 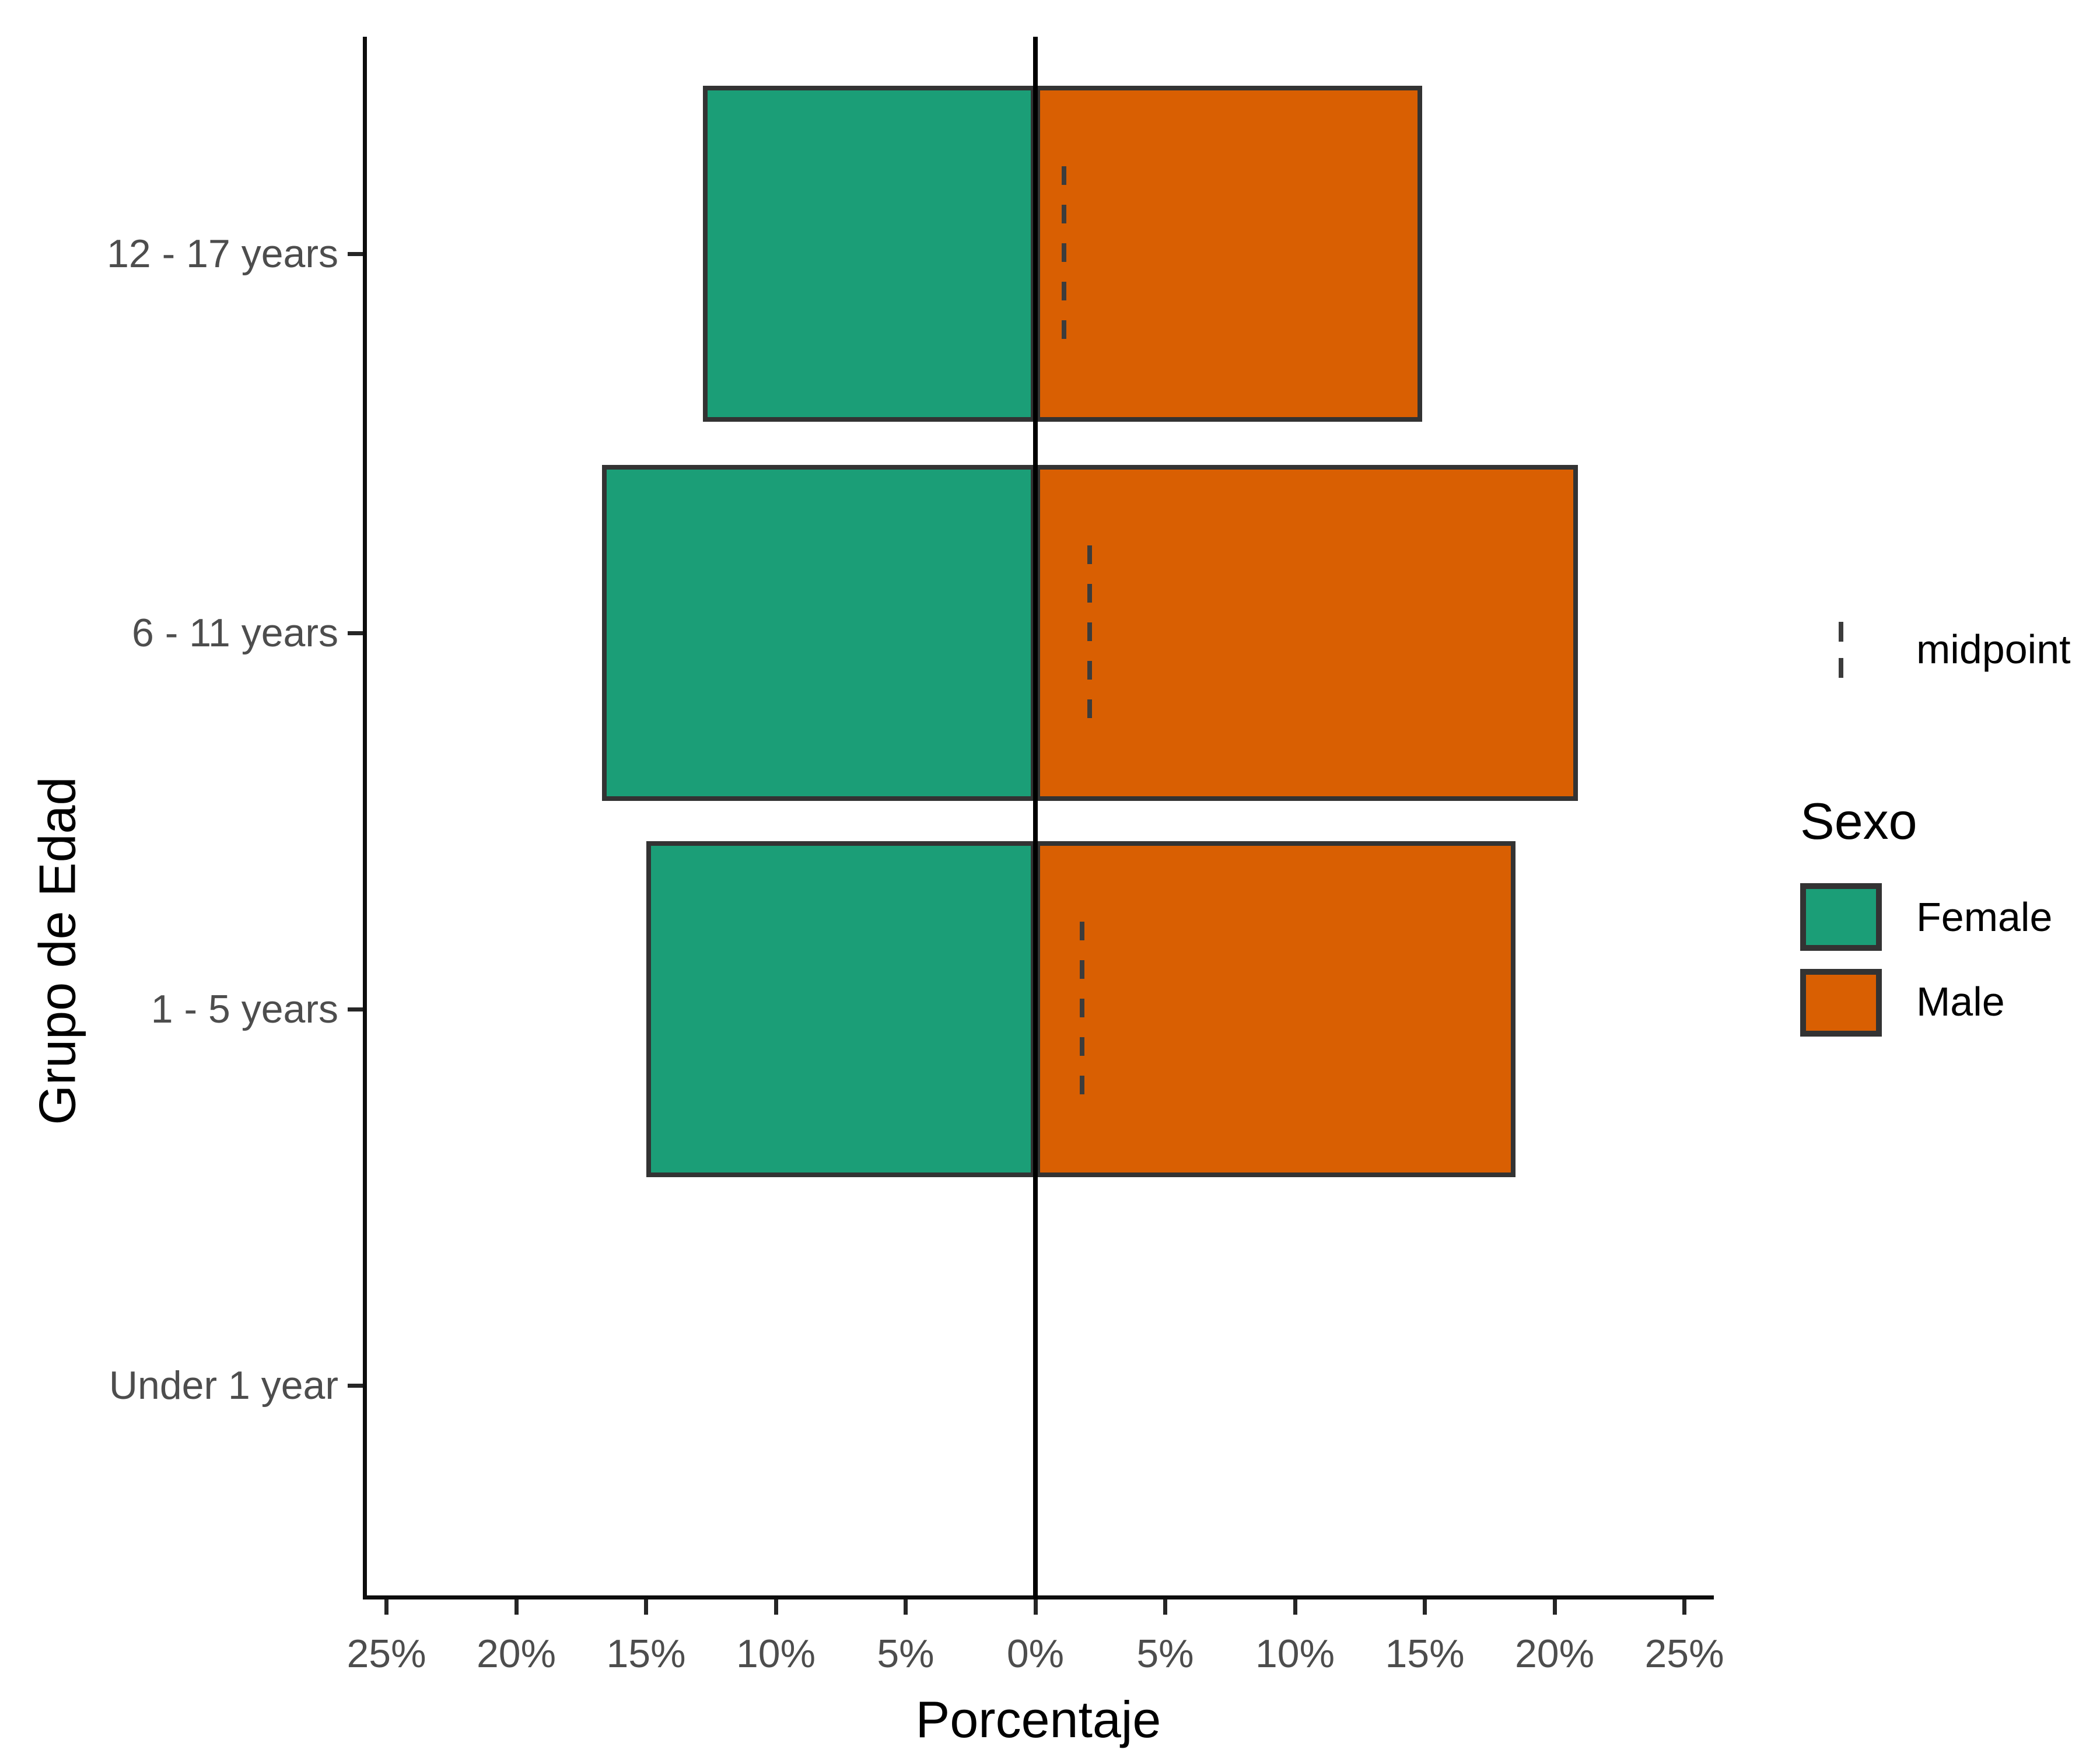 What do you see at coordinates (1841, 650) in the screenshot?
I see `midpoint-dash-icon` at bounding box center [1841, 650].